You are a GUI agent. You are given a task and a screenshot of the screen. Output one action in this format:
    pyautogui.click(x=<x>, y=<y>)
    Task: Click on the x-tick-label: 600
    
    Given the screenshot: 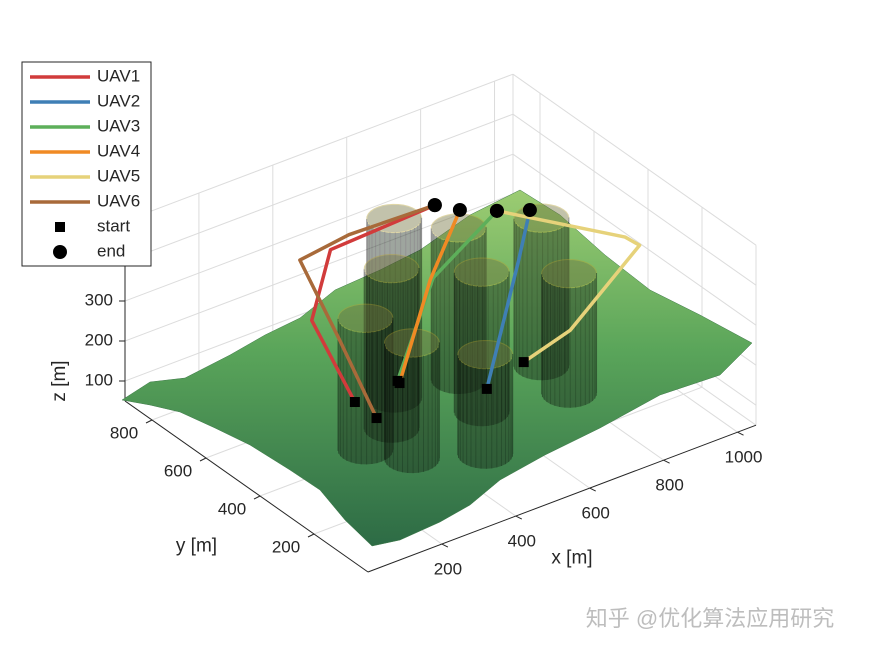 What is the action you would take?
    pyautogui.click(x=596, y=513)
    